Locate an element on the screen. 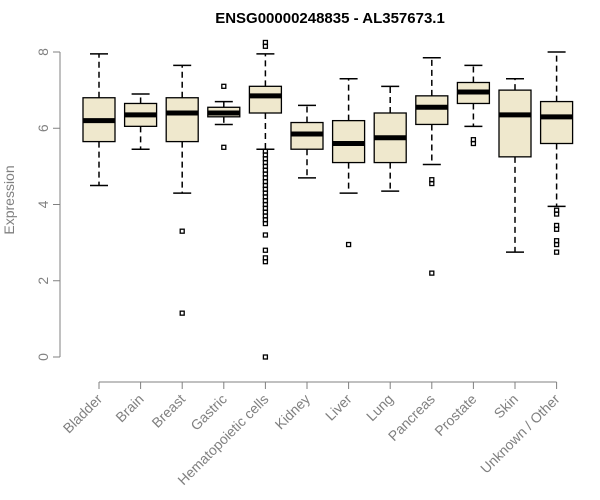 This screenshot has width=600, height=500. x-tick-label: Unknown / Other is located at coordinates (520, 434).